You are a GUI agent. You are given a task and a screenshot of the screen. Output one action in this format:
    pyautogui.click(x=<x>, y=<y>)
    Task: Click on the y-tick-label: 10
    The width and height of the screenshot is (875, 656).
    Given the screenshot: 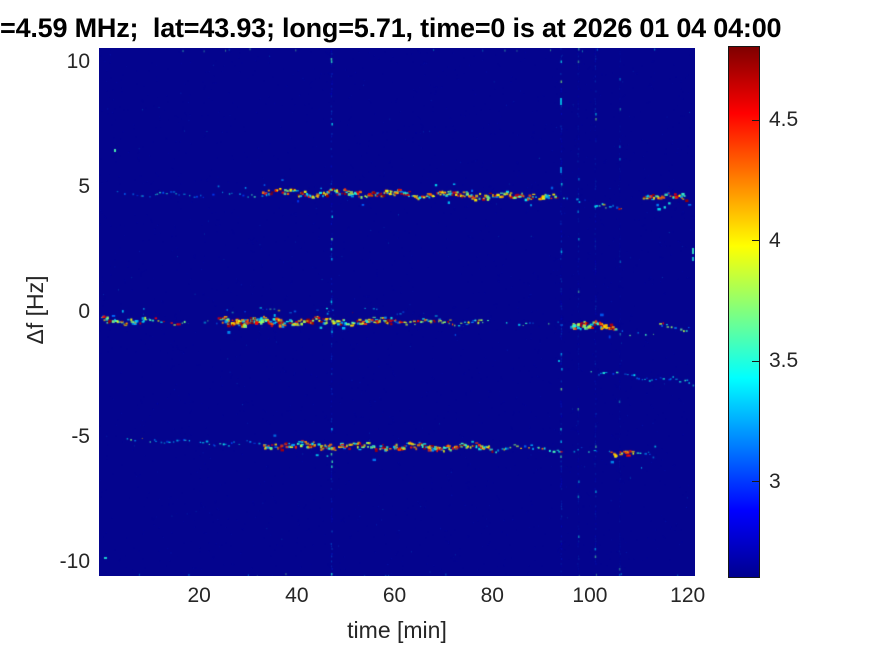 What is the action you would take?
    pyautogui.click(x=78, y=61)
    